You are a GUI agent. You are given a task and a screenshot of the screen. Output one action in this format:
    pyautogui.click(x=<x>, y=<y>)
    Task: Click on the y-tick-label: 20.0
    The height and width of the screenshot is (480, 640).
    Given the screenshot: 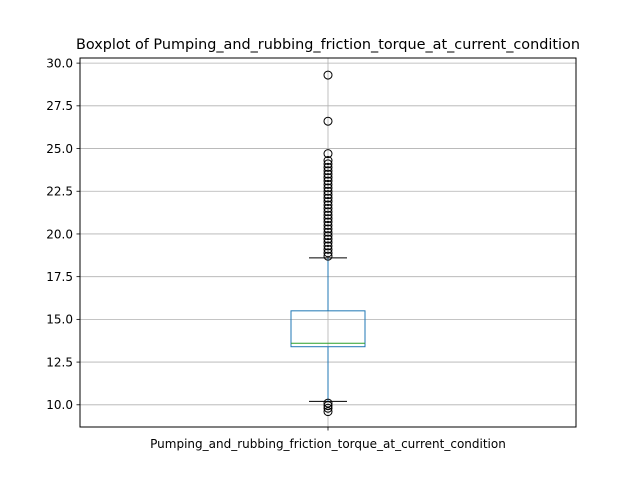 What is the action you would take?
    pyautogui.click(x=59, y=234)
    